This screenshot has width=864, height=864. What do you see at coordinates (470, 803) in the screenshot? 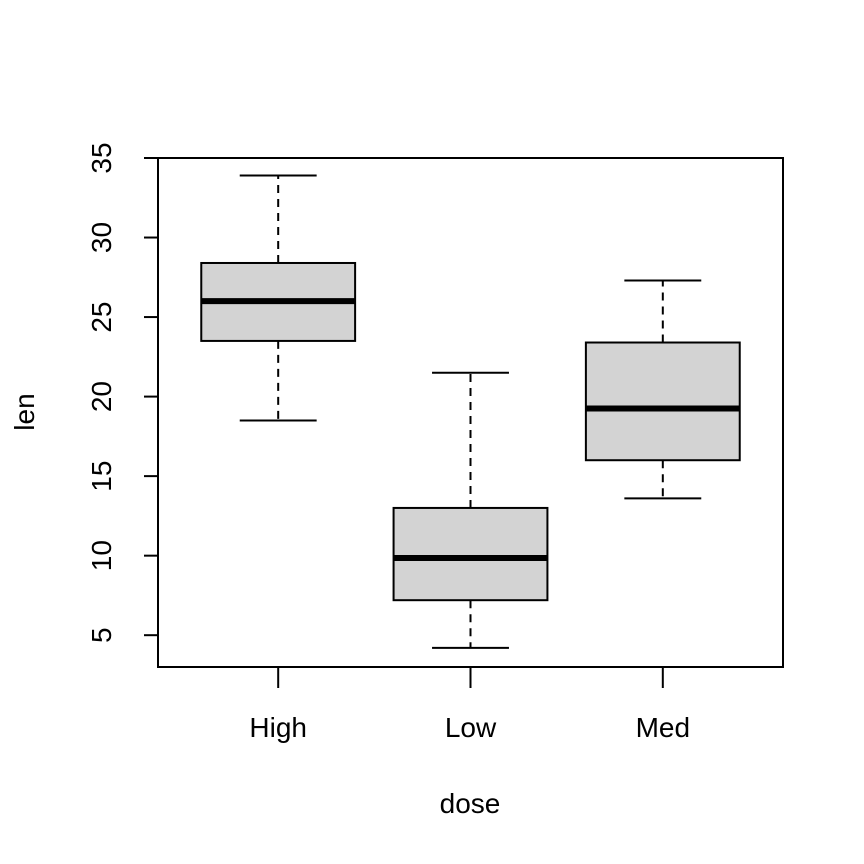
I see `x-axis-label: dose` at bounding box center [470, 803].